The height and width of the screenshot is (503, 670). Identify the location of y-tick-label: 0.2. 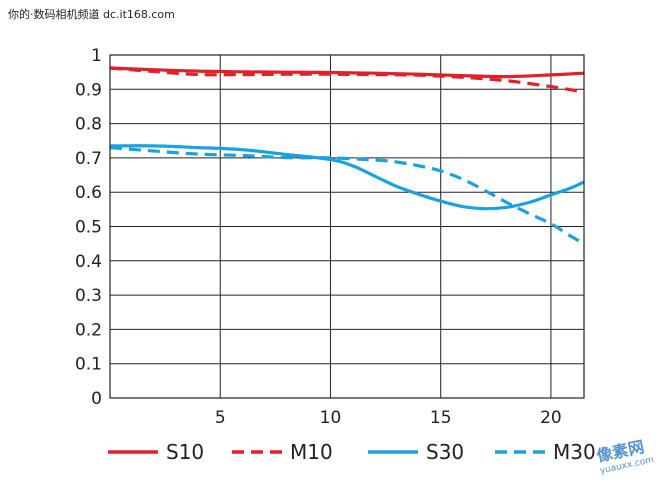
(88, 330).